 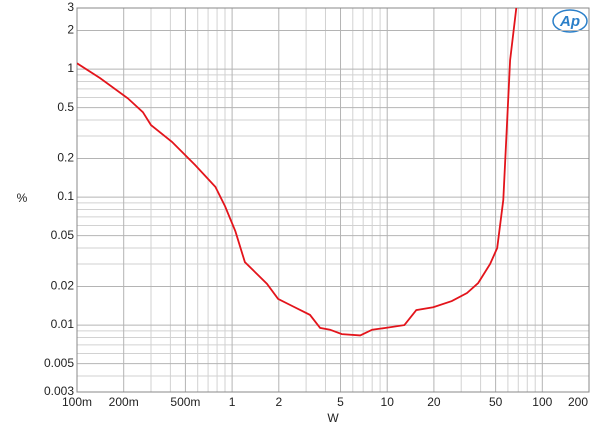 I want to click on y-tick-label: 0.1, so click(x=65, y=196).